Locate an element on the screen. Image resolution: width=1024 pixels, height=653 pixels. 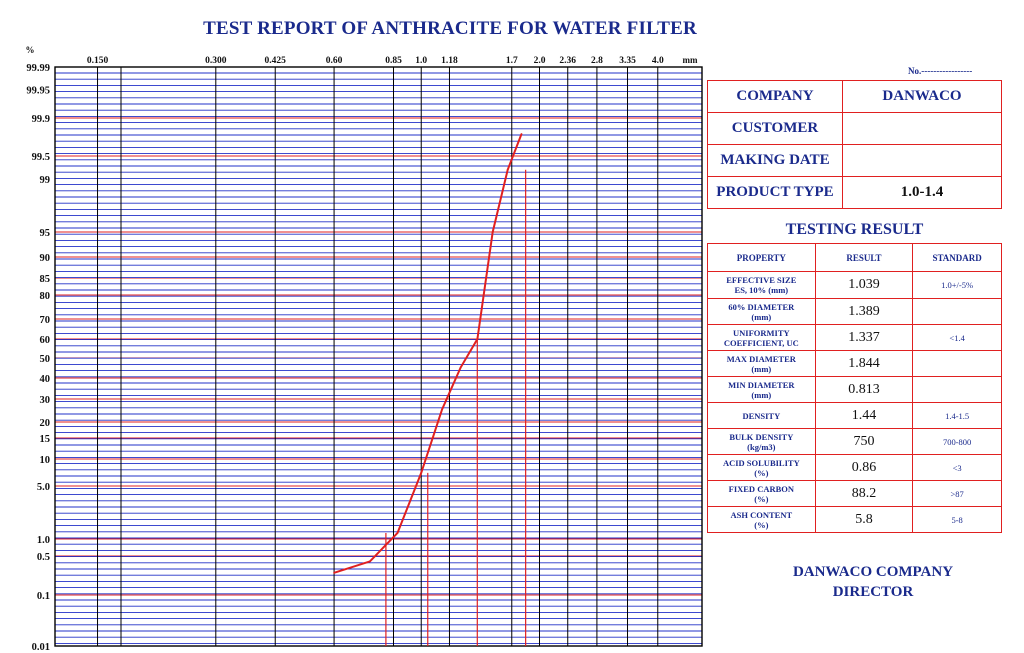
table-row: MIN DIAMETER (mm) 0.813 is located at coordinates (854, 389).